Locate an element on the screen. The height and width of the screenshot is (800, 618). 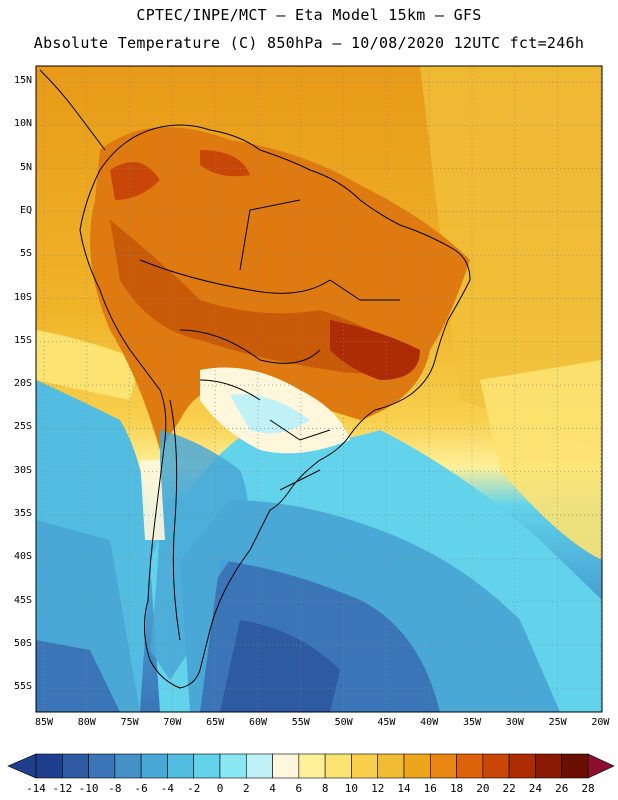
colorbar-label: 6 is located at coordinates (299, 788).